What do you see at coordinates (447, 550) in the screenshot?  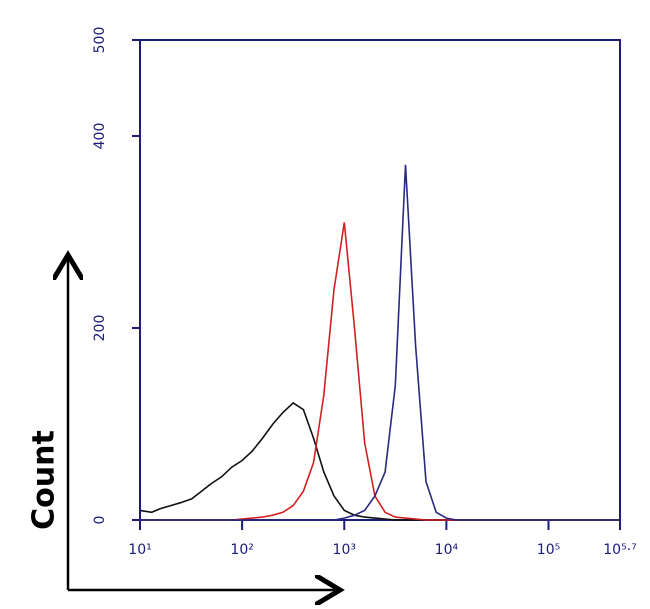 I see `x-tick-label: 10⁴` at bounding box center [447, 550].